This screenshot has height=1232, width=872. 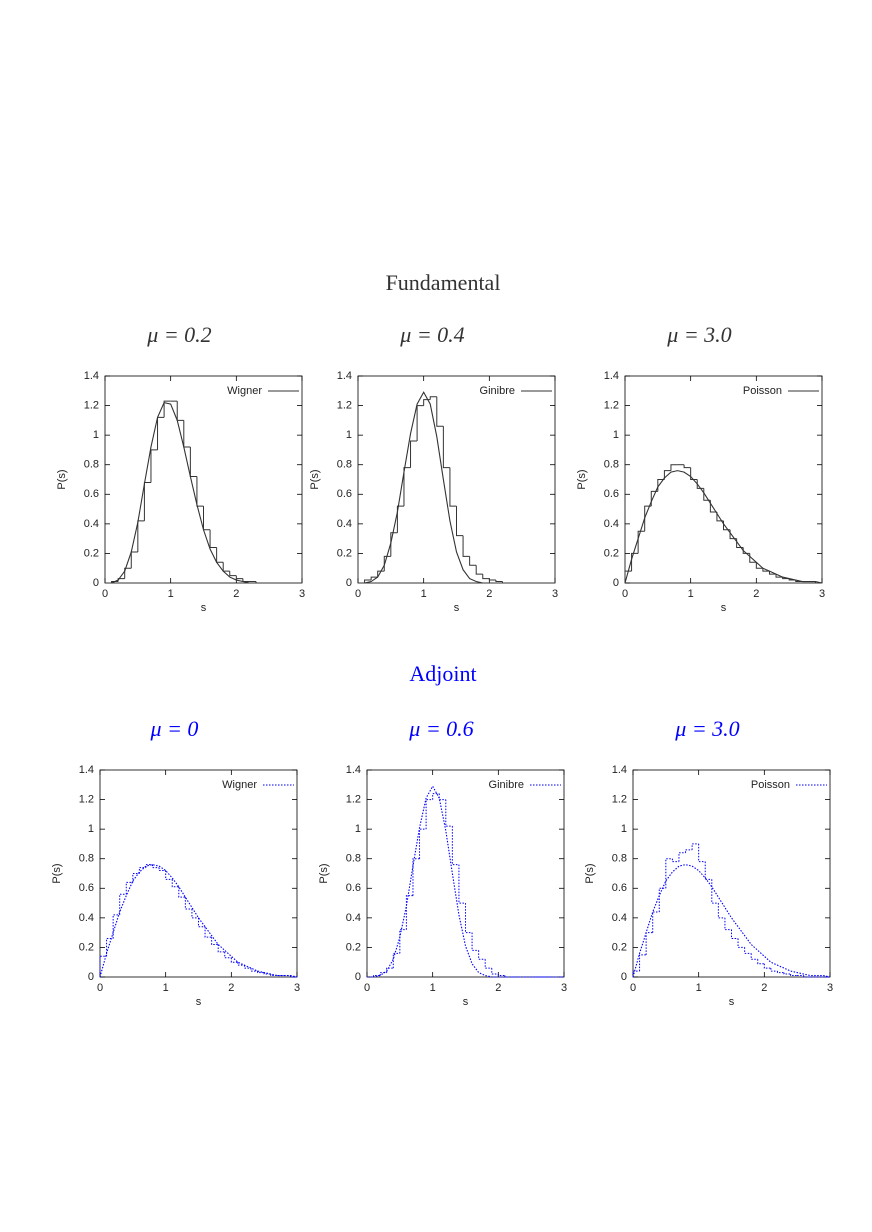 What do you see at coordinates (358, 977) in the screenshot?
I see `y-tick-label: 0` at bounding box center [358, 977].